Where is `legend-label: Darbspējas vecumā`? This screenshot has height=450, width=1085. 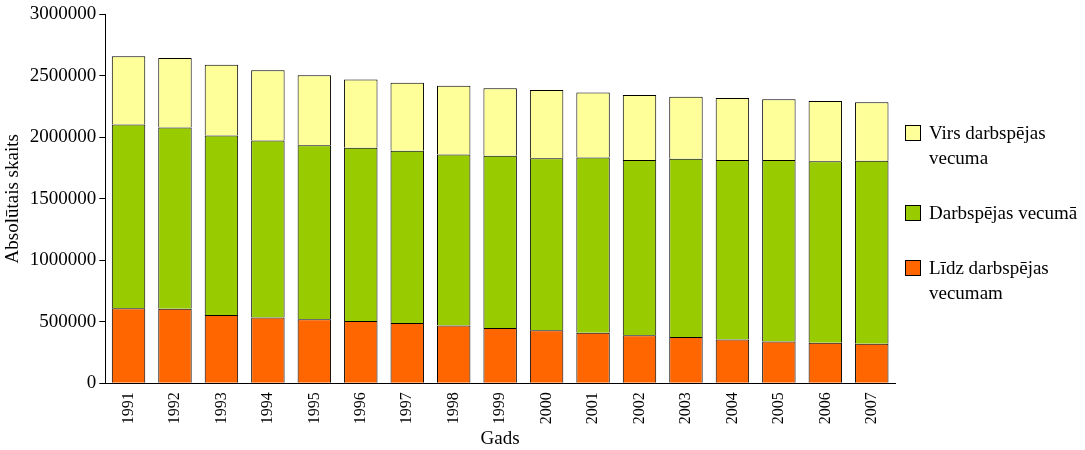 legend-label: Darbspējas vecumā is located at coordinates (1003, 213).